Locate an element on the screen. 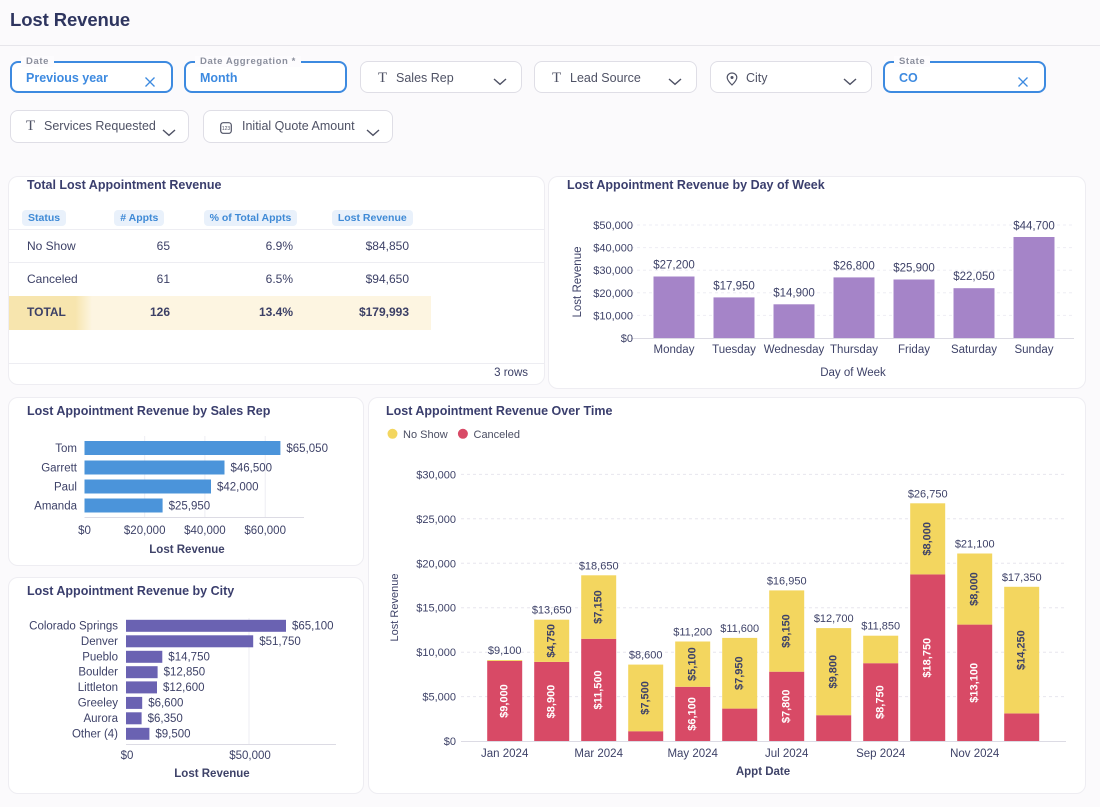  svg-text: May 2024 is located at coordinates (692, 754).